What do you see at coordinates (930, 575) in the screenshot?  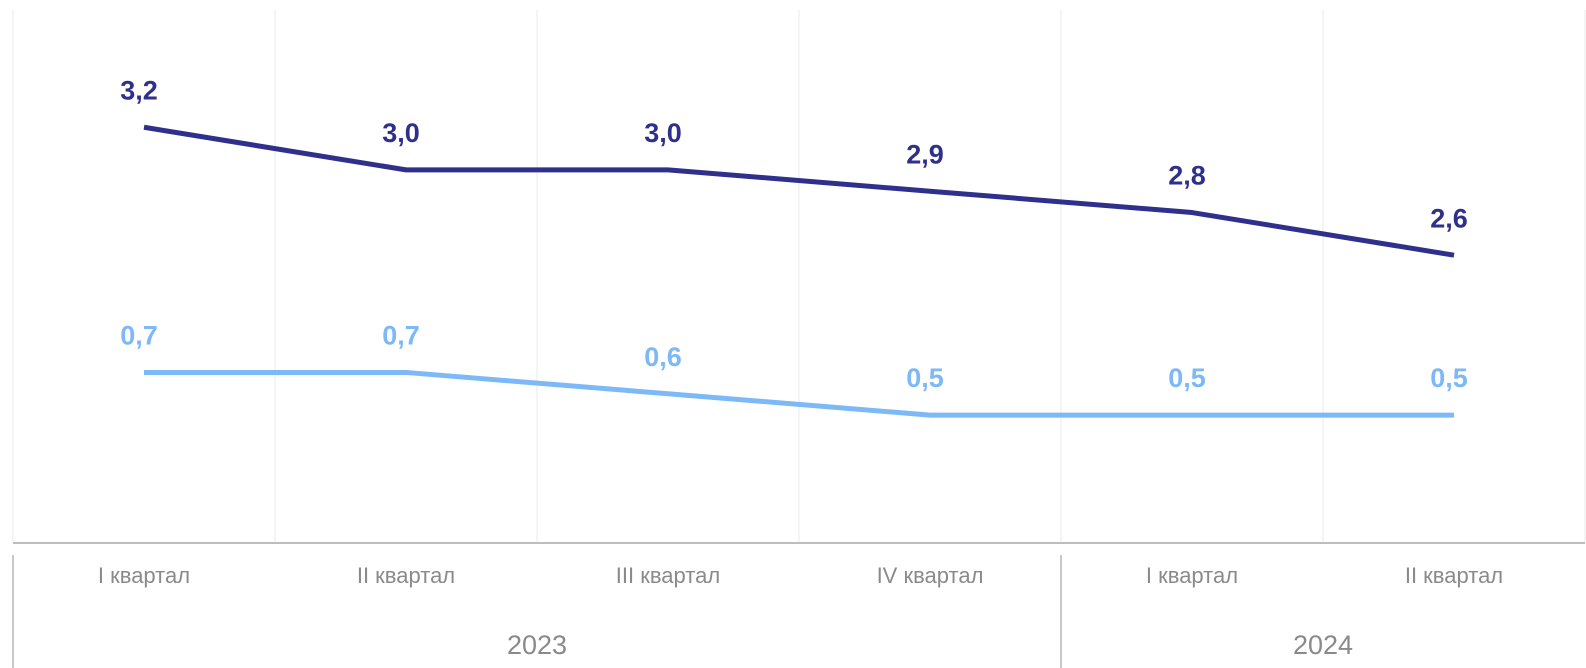 I see `x-tick-label: IV квартал` at bounding box center [930, 575].